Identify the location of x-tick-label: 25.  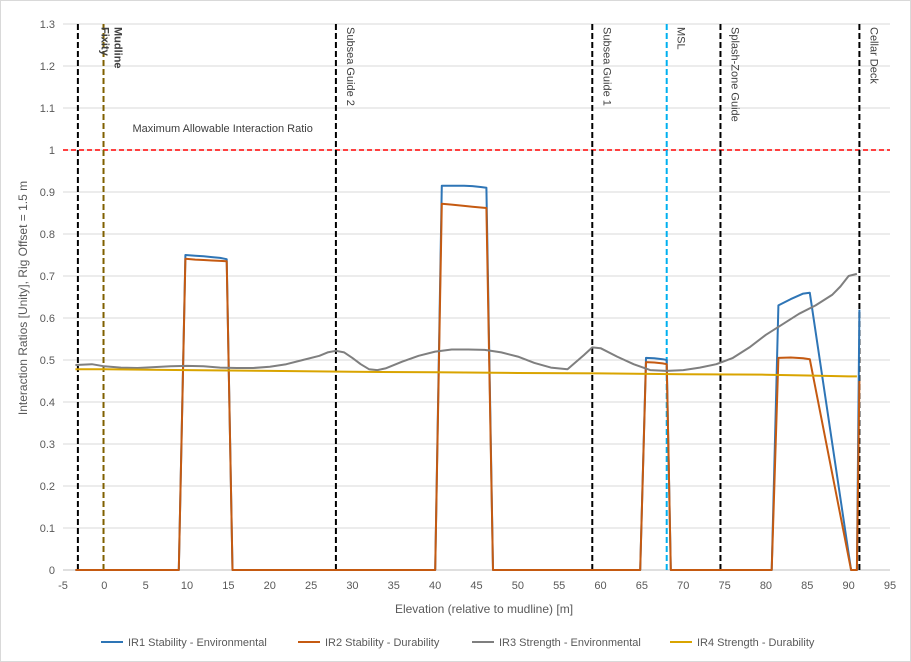
(311, 586).